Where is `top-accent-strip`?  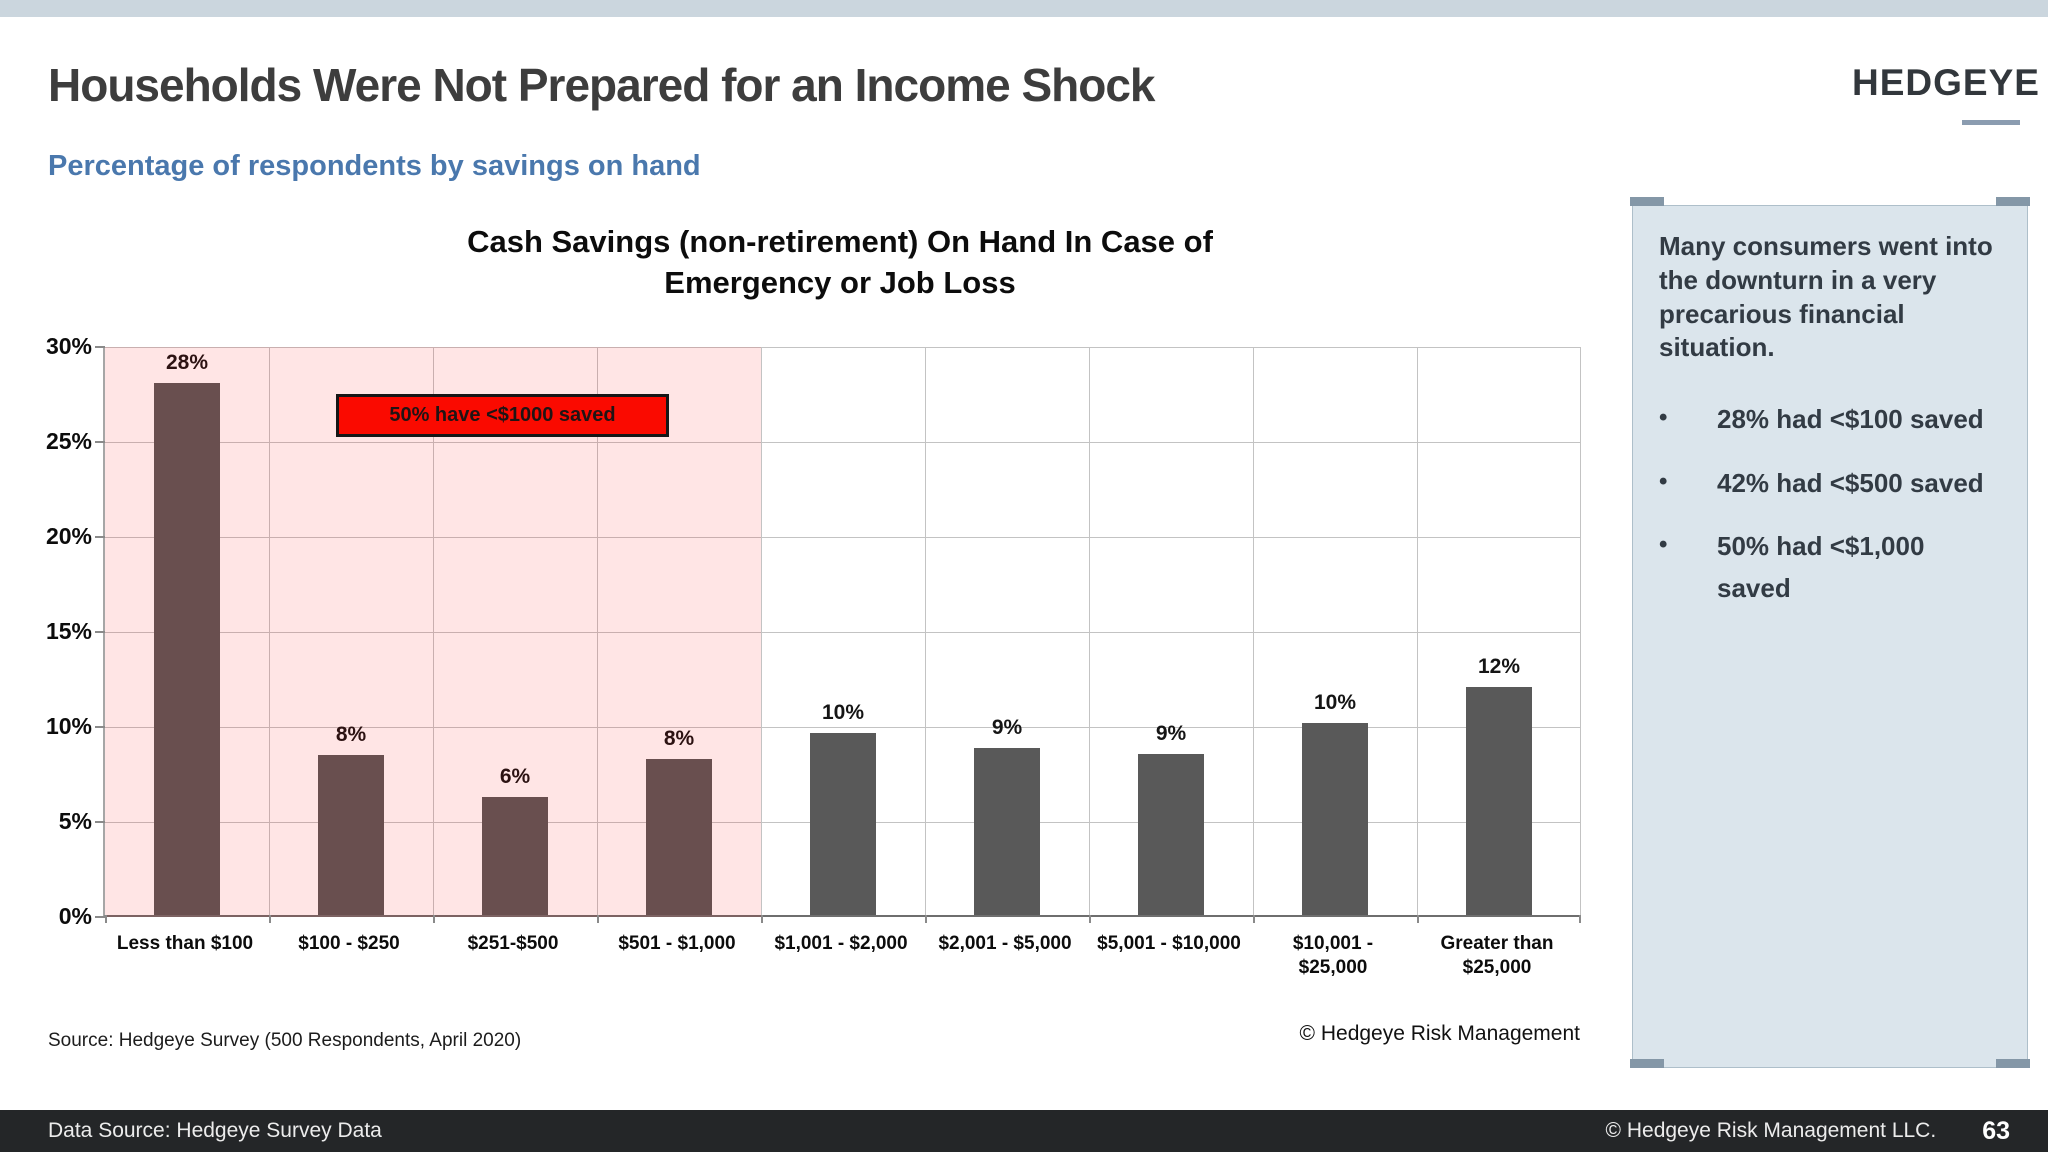
top-accent-strip is located at coordinates (1024, 8).